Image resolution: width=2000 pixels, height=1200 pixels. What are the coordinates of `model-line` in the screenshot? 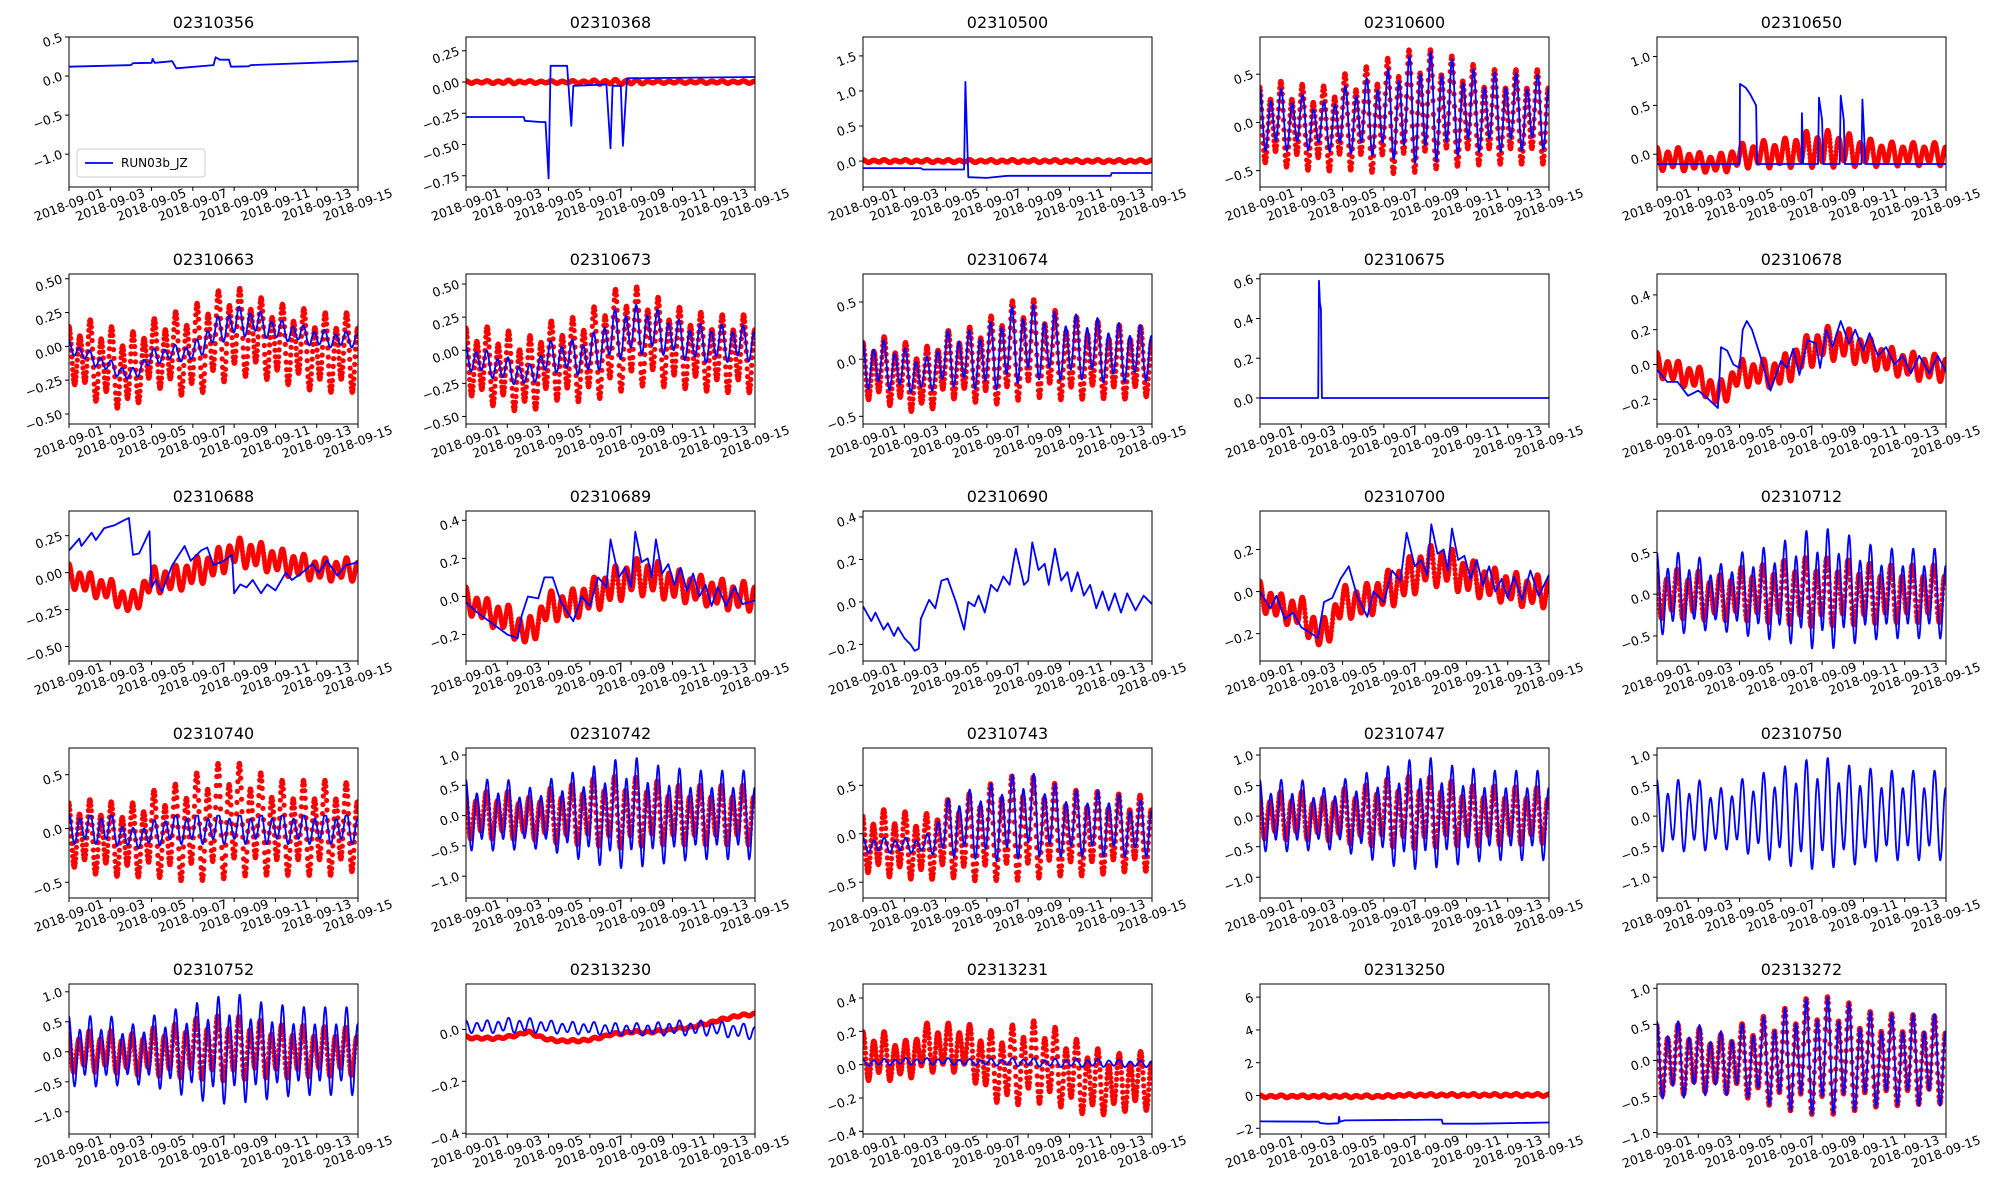 It's located at (213, 63).